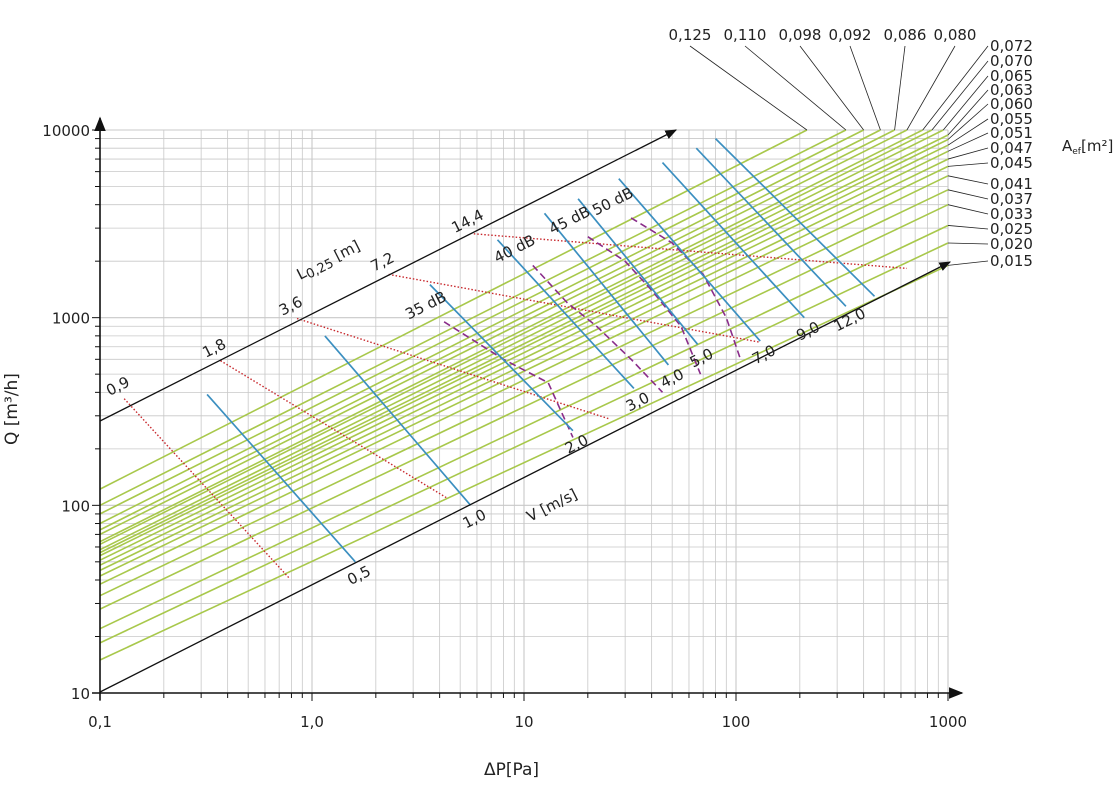 The width and height of the screenshot is (1118, 797). Describe the element at coordinates (290, 306) in the screenshot. I see `length-line-label: 3,6` at that location.